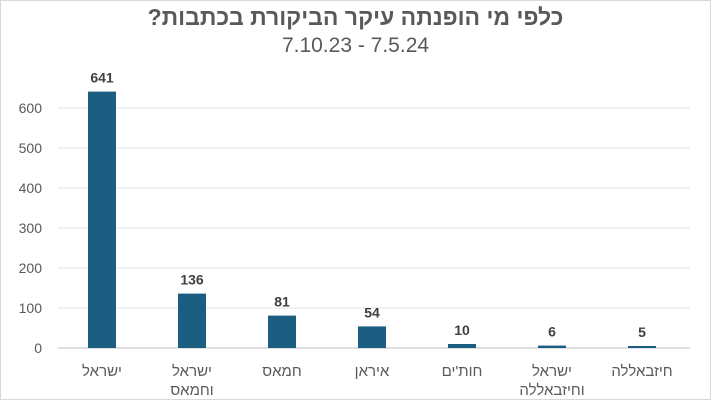 The height and width of the screenshot is (400, 711). I want to click on x-tick-label: וחמאס, so click(191, 390).